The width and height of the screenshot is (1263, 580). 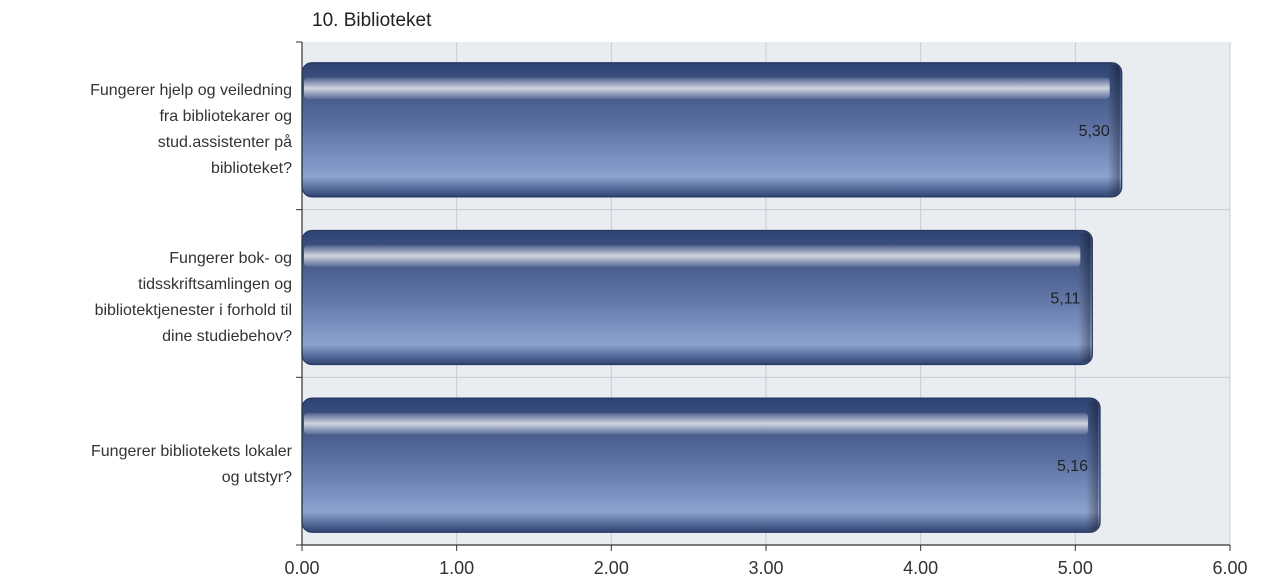 What do you see at coordinates (697, 297) in the screenshot?
I see `bar: 5,11` at bounding box center [697, 297].